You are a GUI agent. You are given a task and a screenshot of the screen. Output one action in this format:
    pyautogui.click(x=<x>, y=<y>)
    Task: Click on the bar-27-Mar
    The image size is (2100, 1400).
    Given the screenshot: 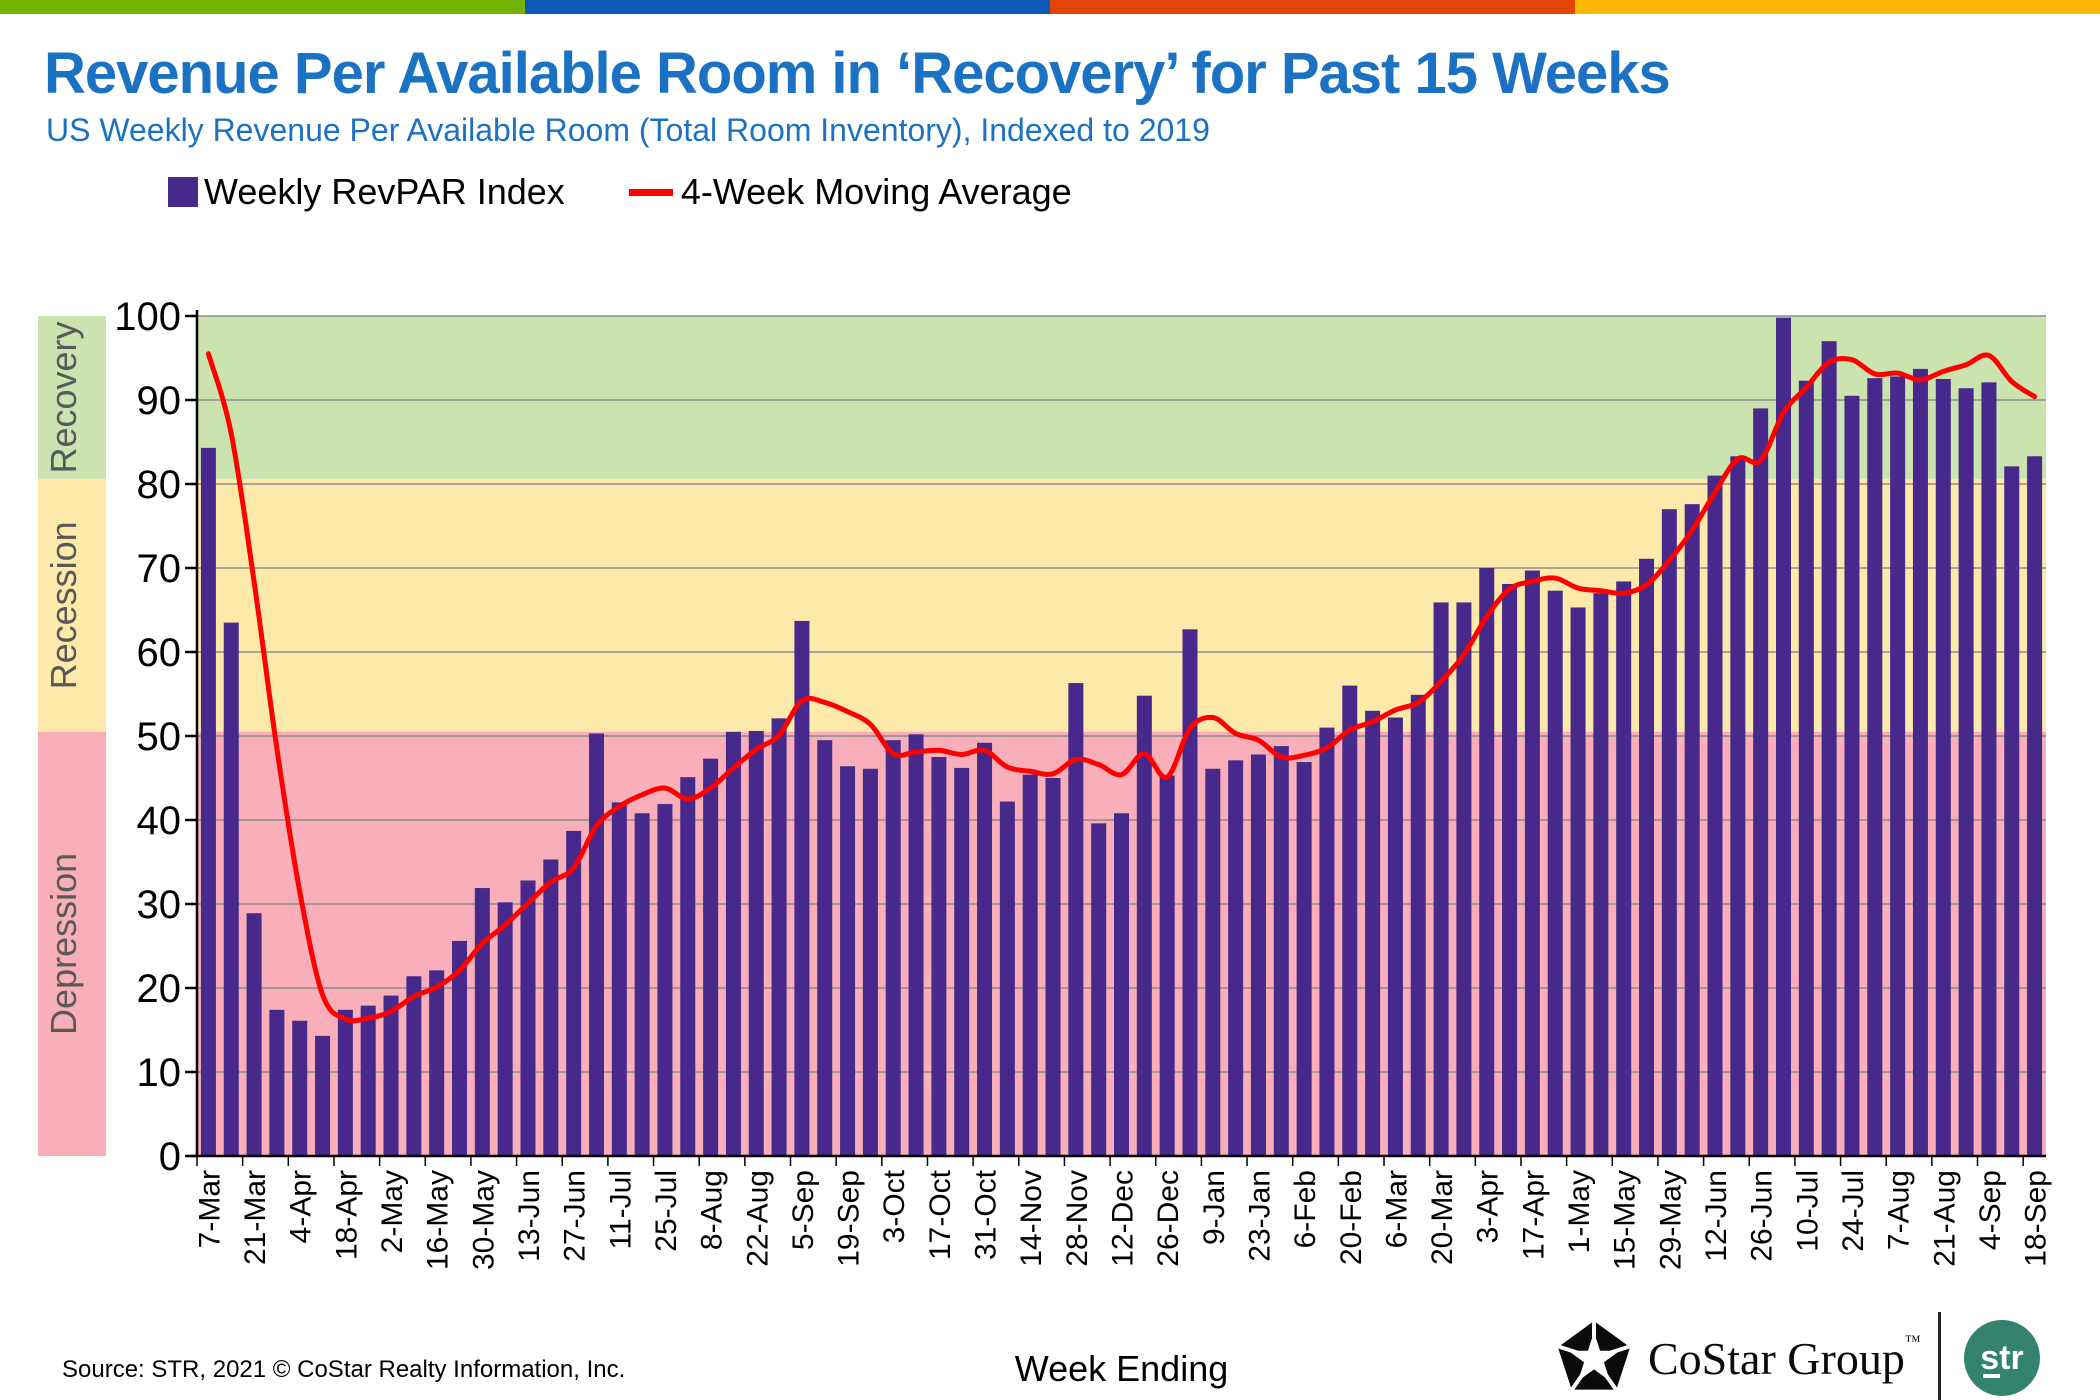 What is the action you would take?
    pyautogui.click(x=1464, y=879)
    